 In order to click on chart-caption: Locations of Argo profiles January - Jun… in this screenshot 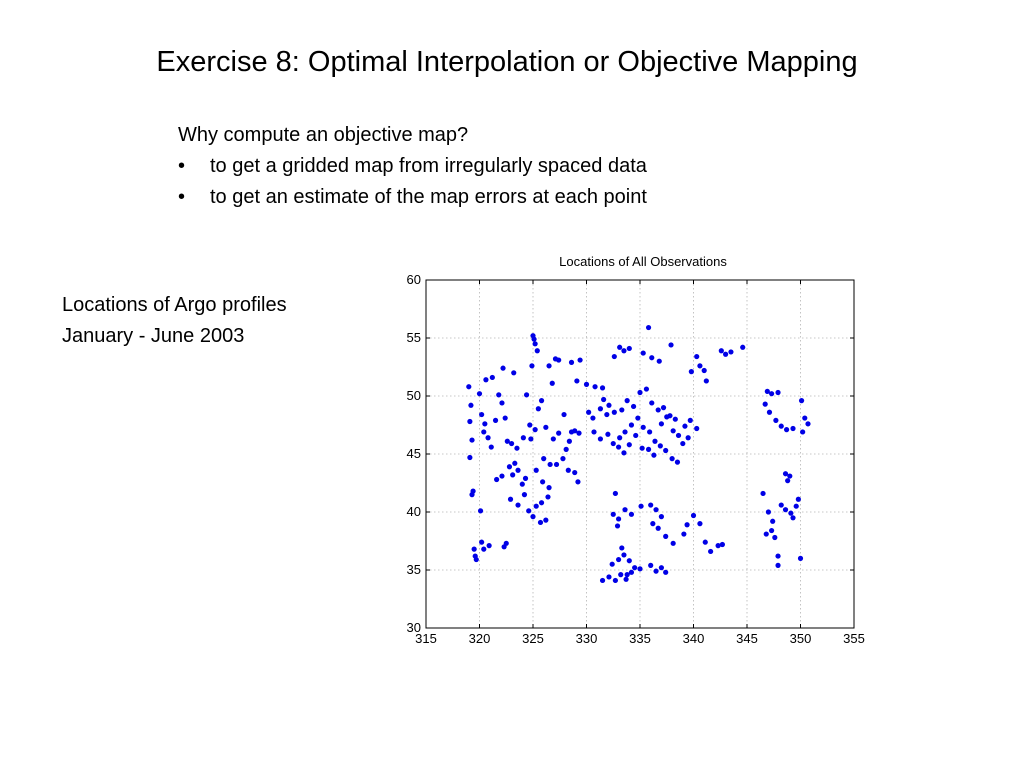, I will do `click(174, 321)`.